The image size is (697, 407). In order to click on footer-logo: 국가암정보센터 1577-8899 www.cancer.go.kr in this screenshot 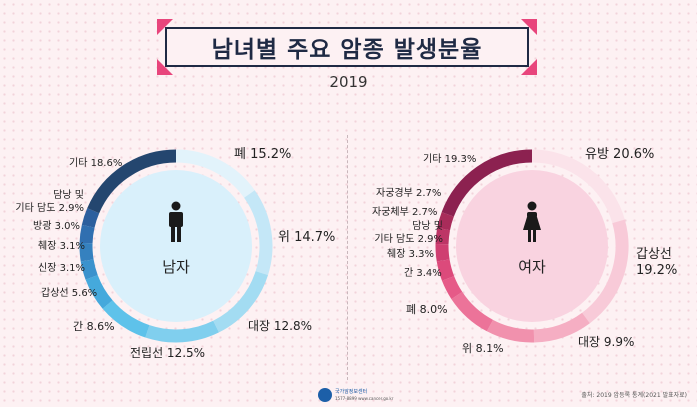, I will do `click(355, 395)`.